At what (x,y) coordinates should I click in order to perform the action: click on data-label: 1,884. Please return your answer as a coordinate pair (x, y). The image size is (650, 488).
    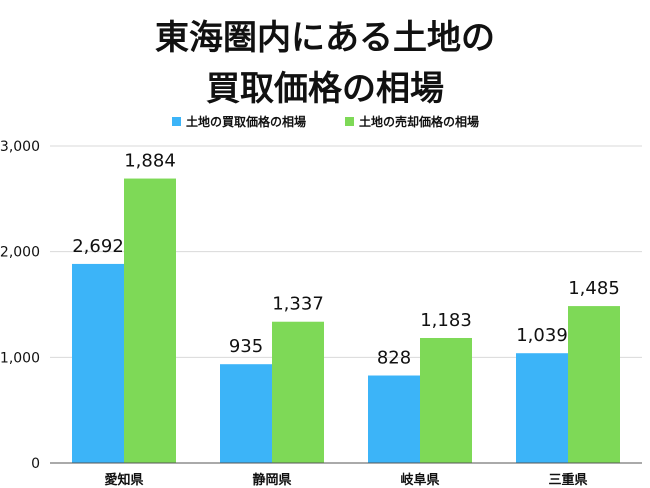
    Looking at the image, I should click on (150, 161).